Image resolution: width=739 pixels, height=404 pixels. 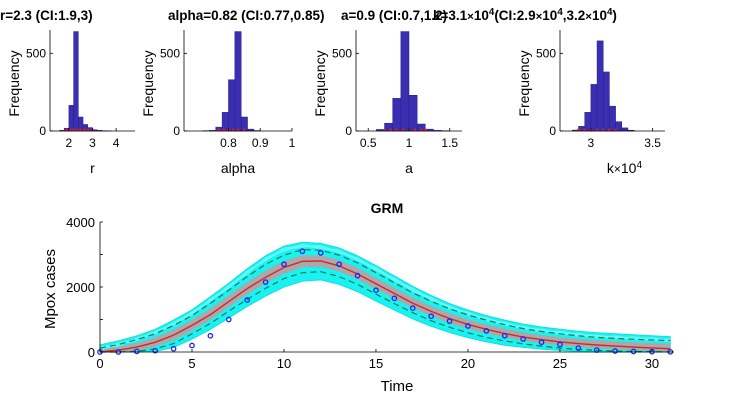 I want to click on text-part: r, so click(x=92, y=168).